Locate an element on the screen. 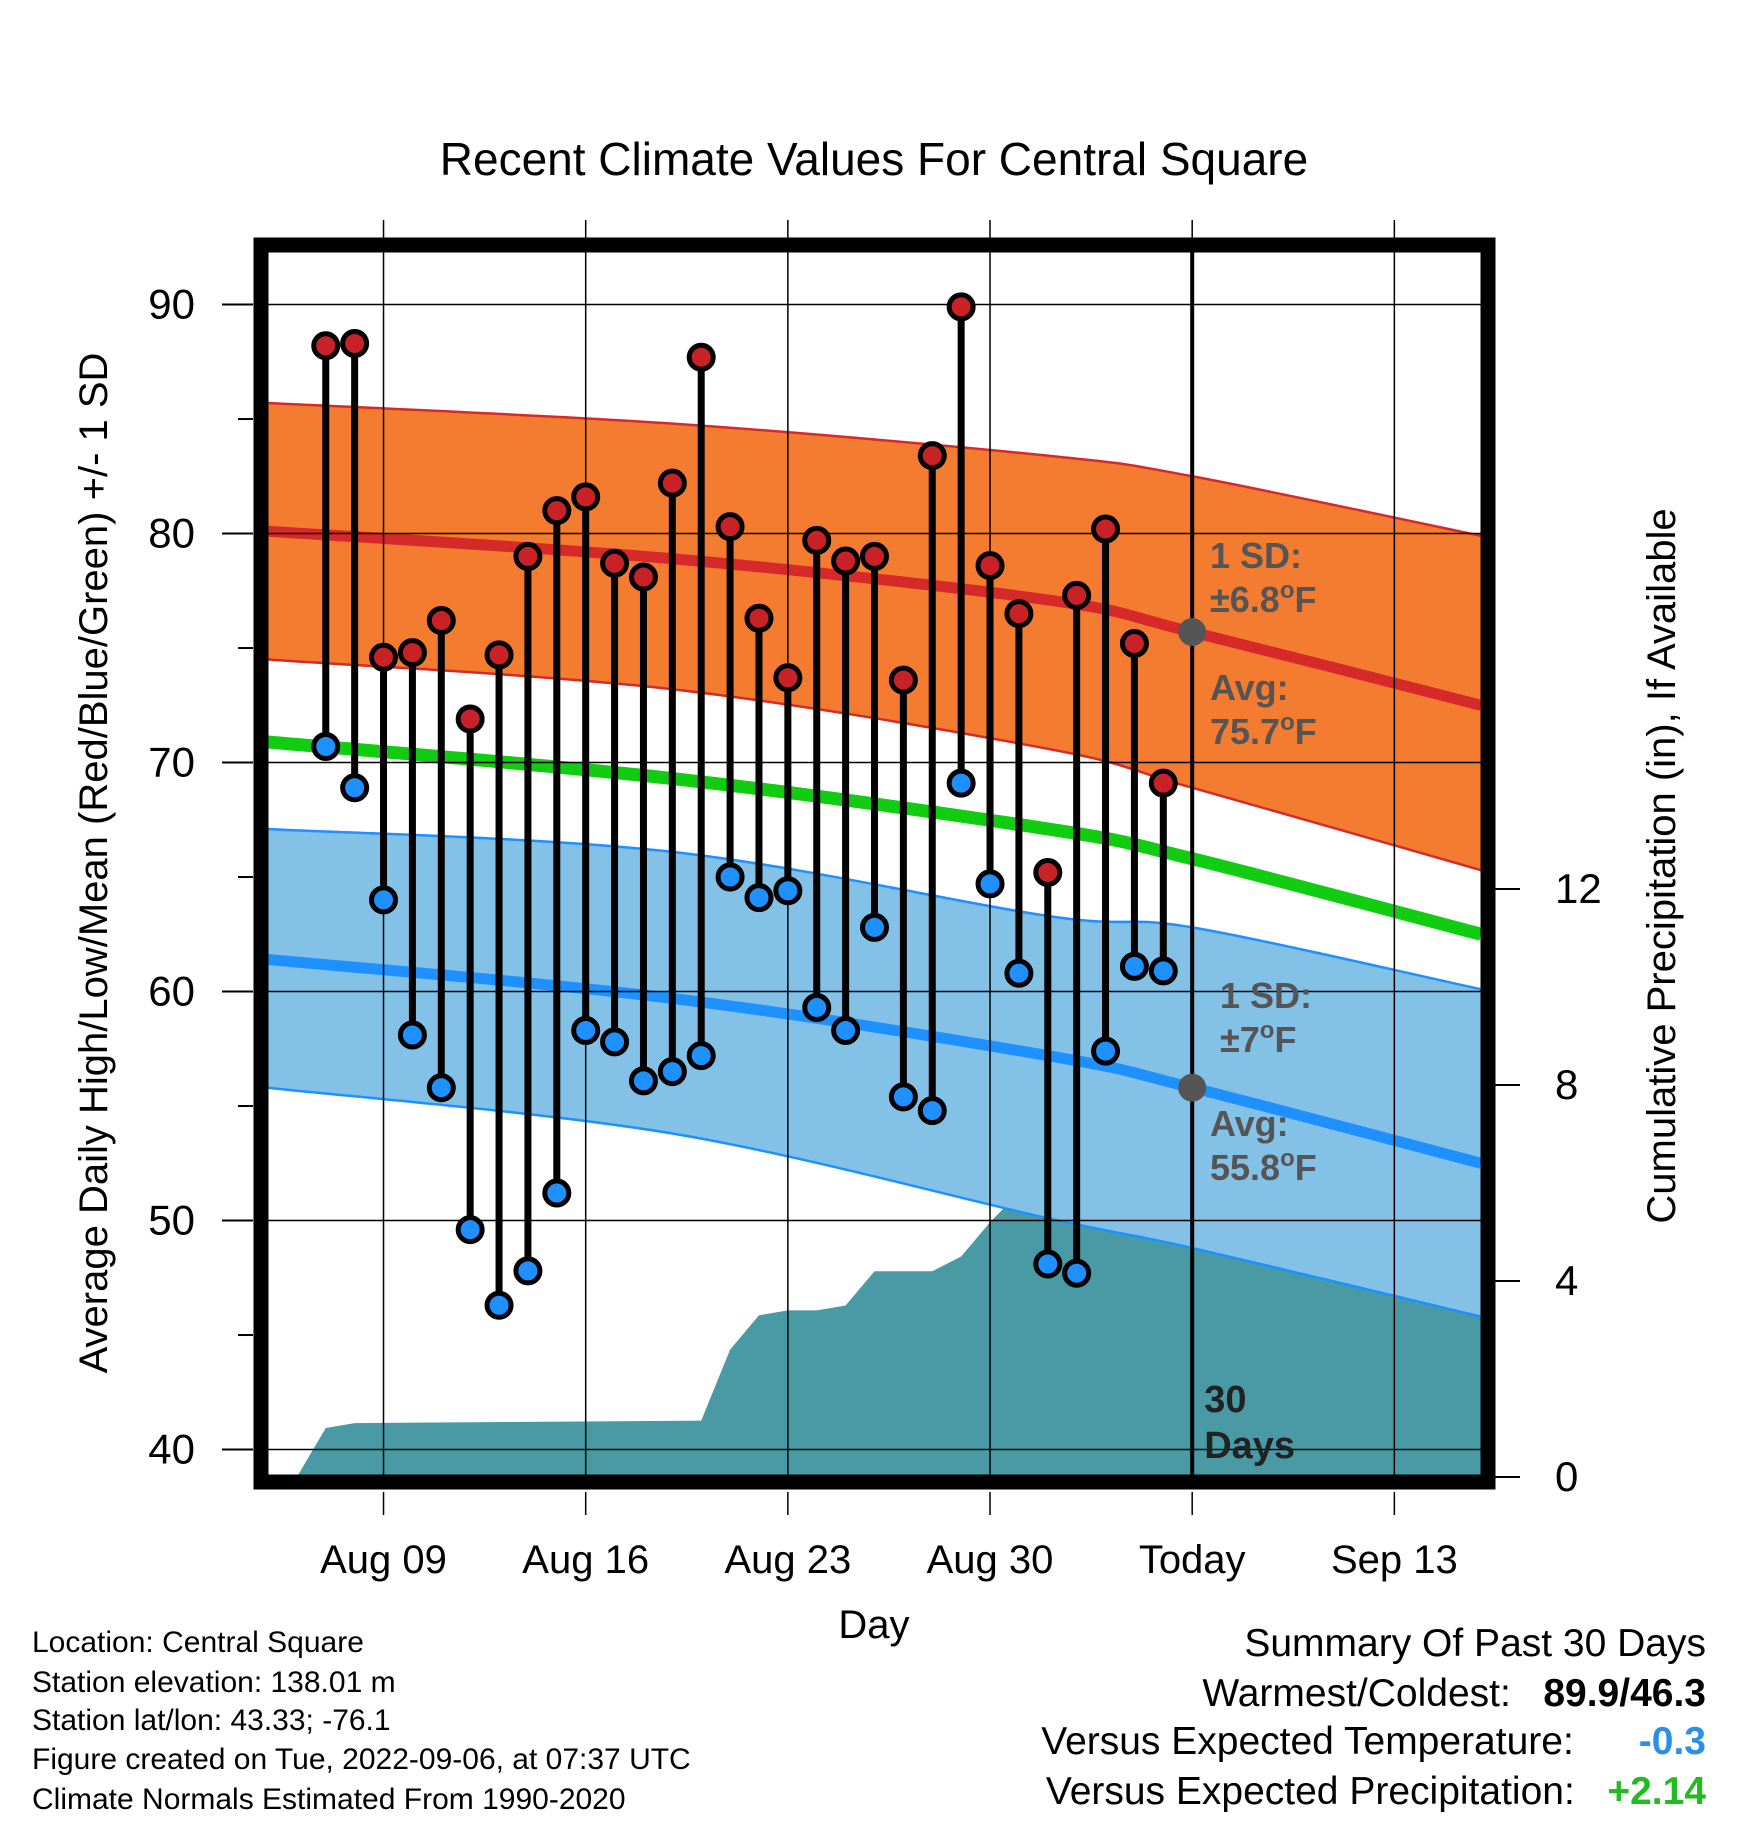 The width and height of the screenshot is (1748, 1828). summary-heading: Summary Of Past 30 Days is located at coordinates (1475, 1643).